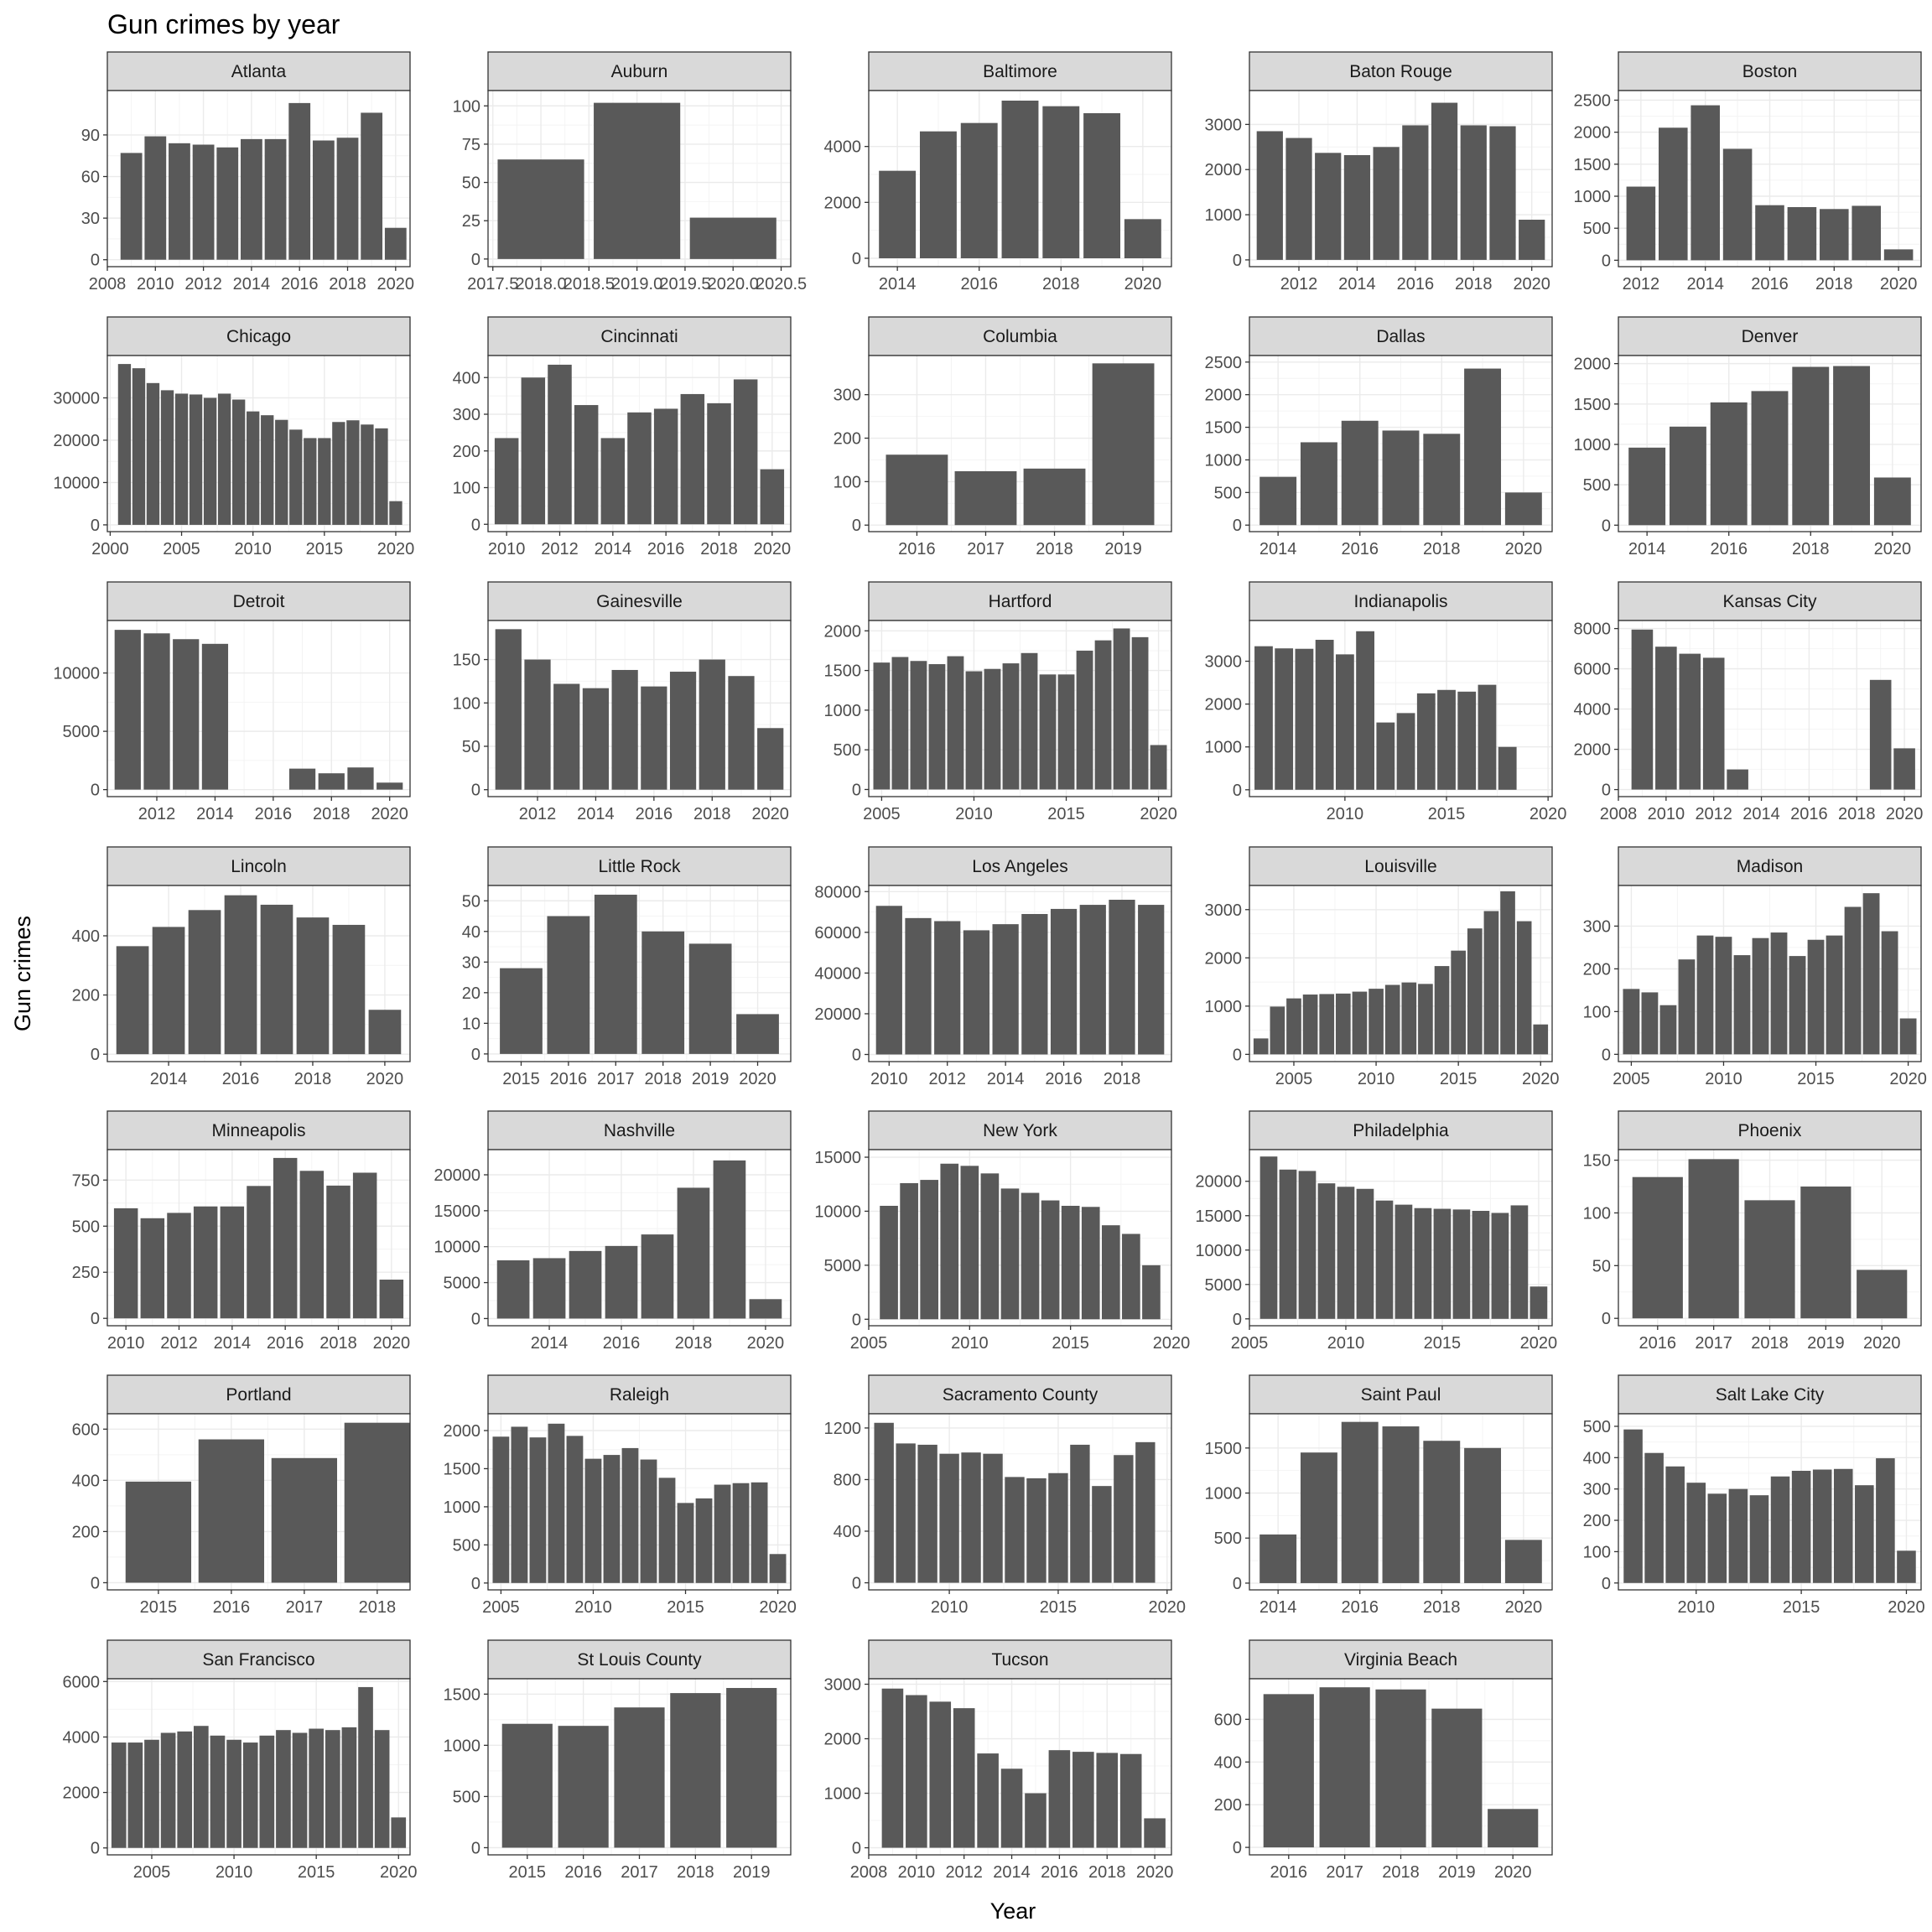  What do you see at coordinates (1400, 336) in the screenshot?
I see `facet-label: Dallas` at bounding box center [1400, 336].